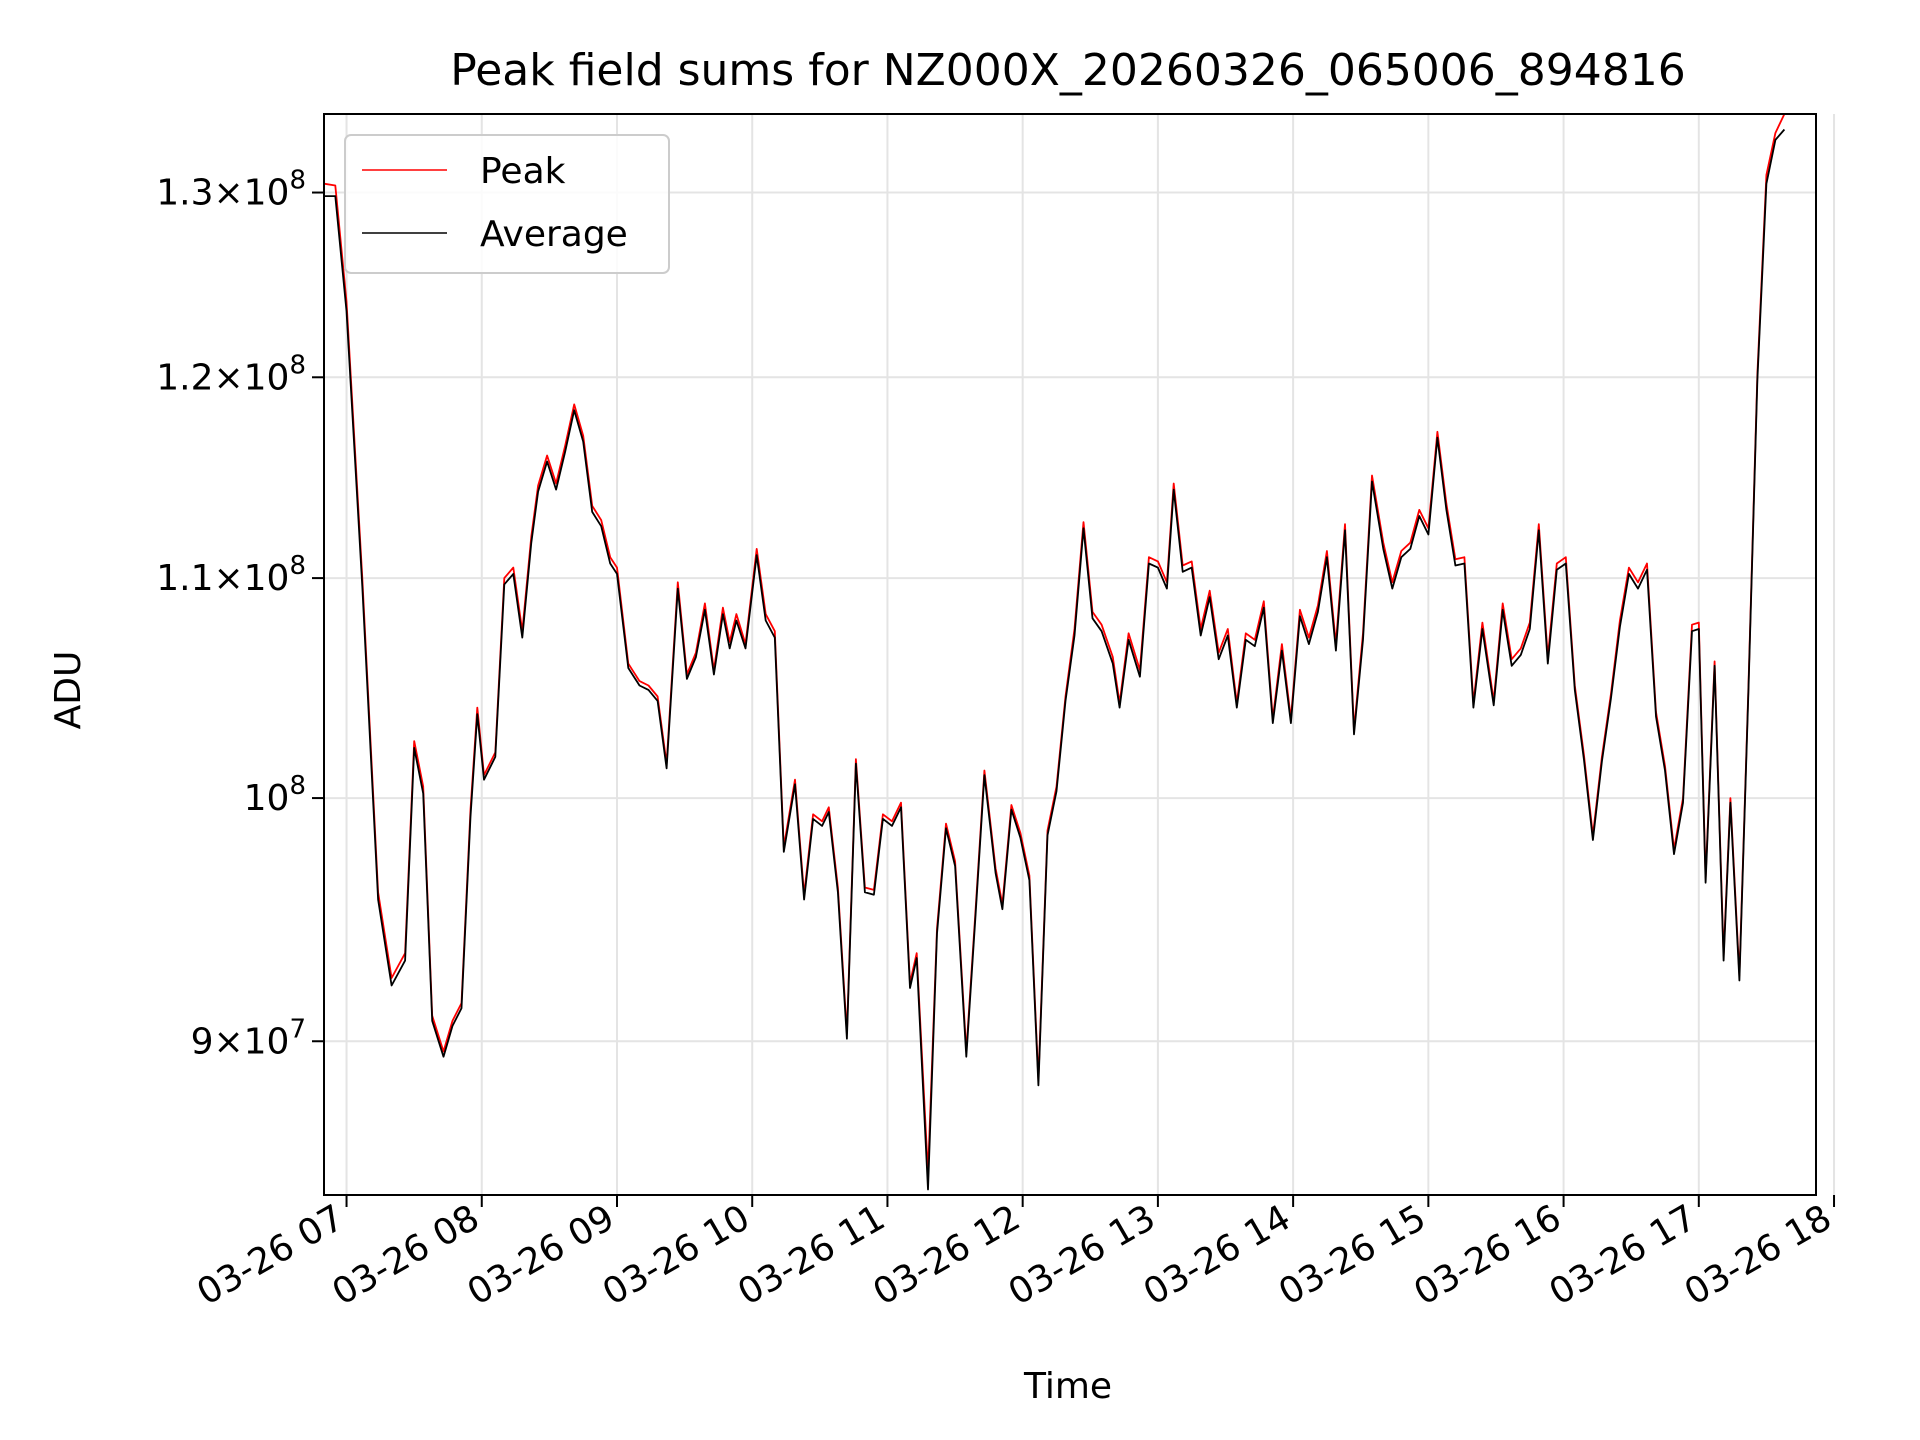 This screenshot has height=1440, width=1920. What do you see at coordinates (275, 795) in the screenshot?
I see `y-tick-label: 108` at bounding box center [275, 795].